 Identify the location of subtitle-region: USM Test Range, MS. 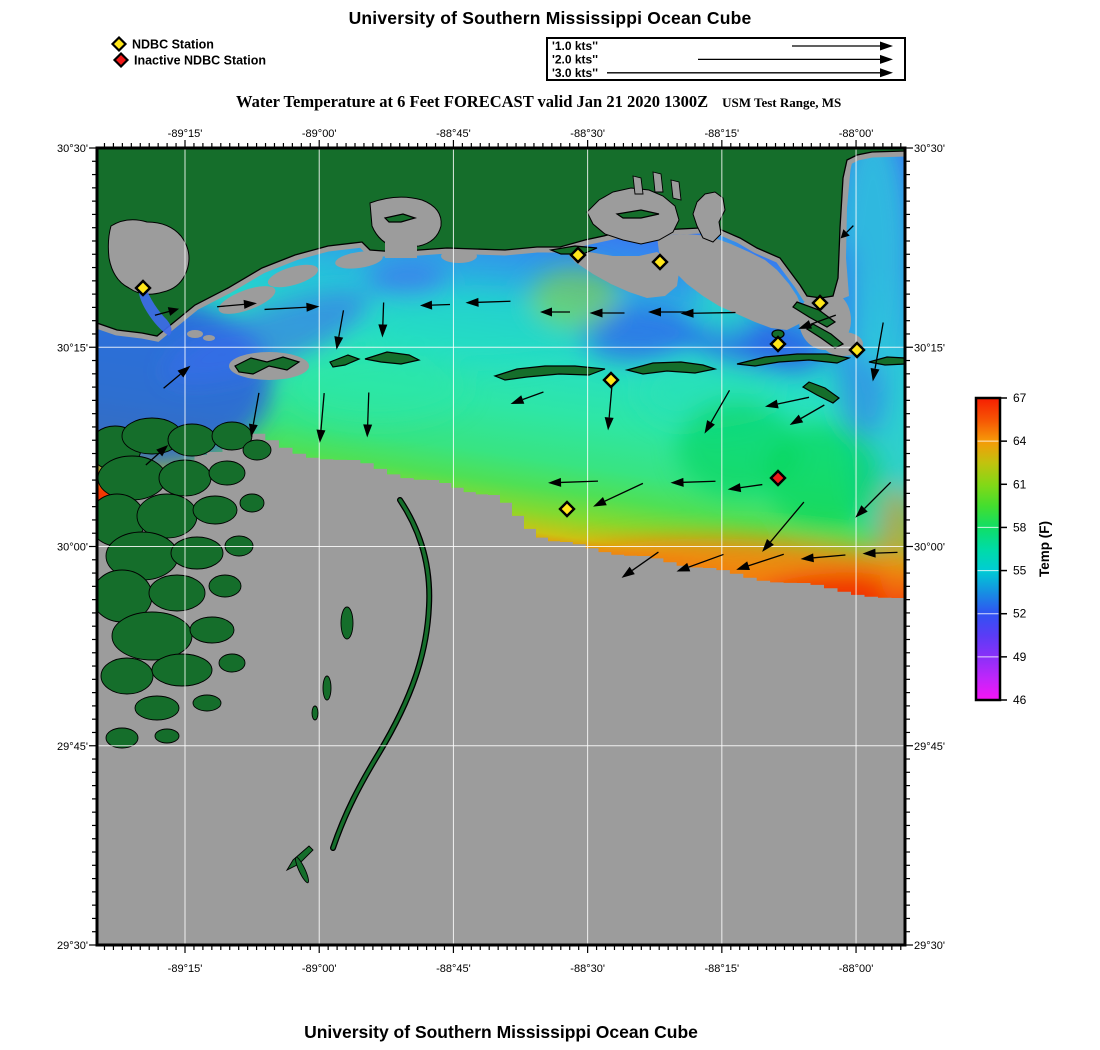
(782, 102).